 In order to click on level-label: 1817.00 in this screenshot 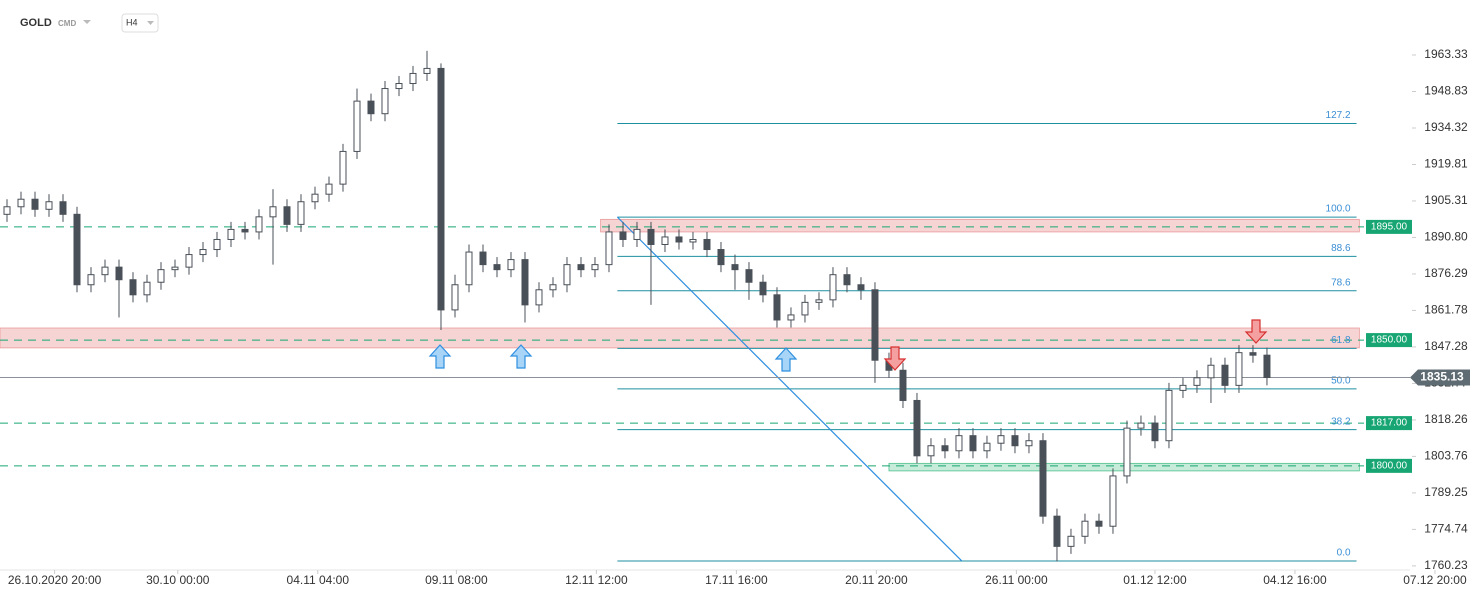, I will do `click(1389, 423)`.